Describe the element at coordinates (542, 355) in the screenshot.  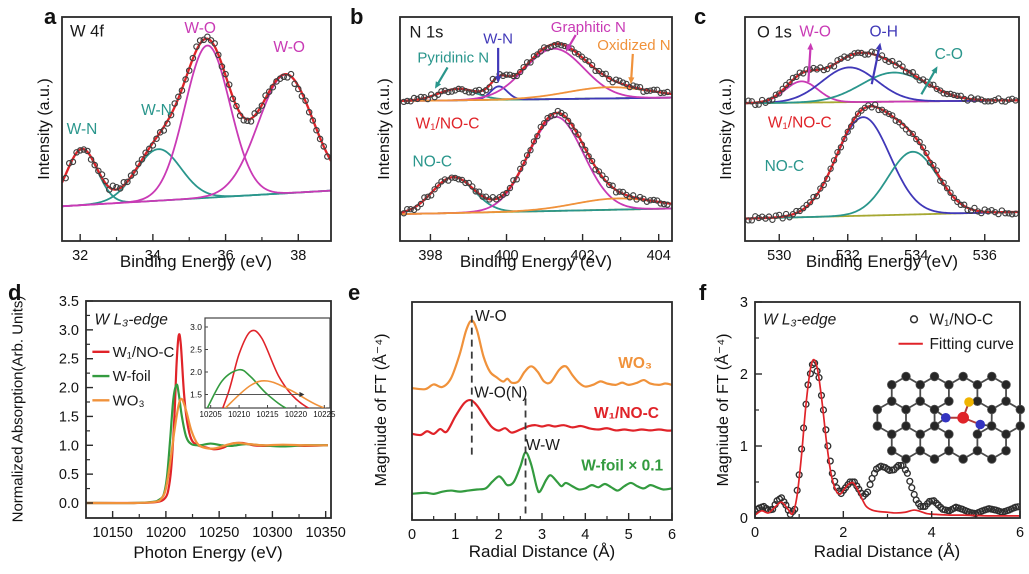
I see `curve-WO₃` at that location.